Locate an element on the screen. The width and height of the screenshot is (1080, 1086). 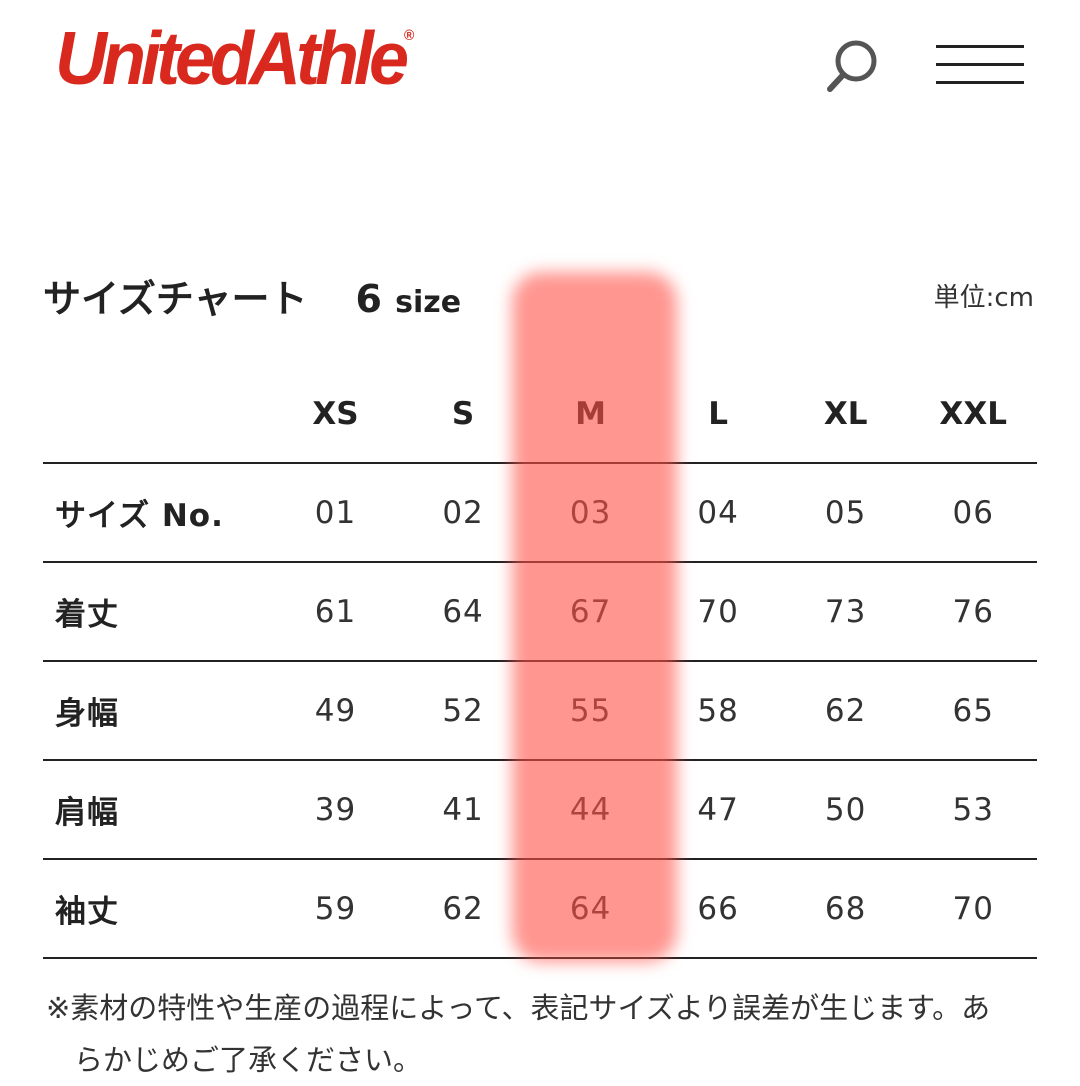
table-row: 着丈 61 64 67 70 73 76 is located at coordinates (540, 611).